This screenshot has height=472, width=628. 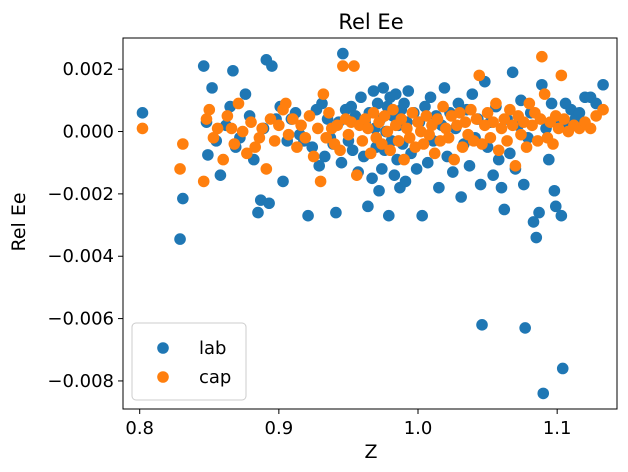 What do you see at coordinates (80, 256) in the screenshot?
I see `y-tick-label: −0.004` at bounding box center [80, 256].